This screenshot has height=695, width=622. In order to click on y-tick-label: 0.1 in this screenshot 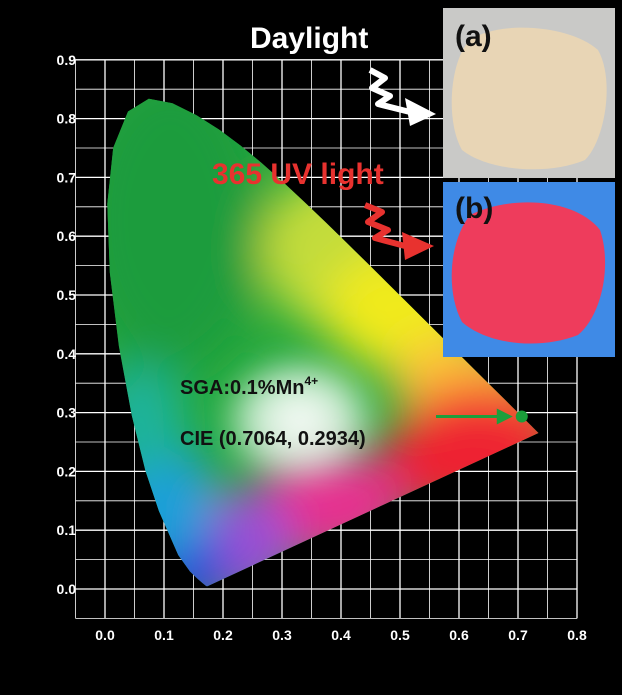, I will do `click(67, 530)`.